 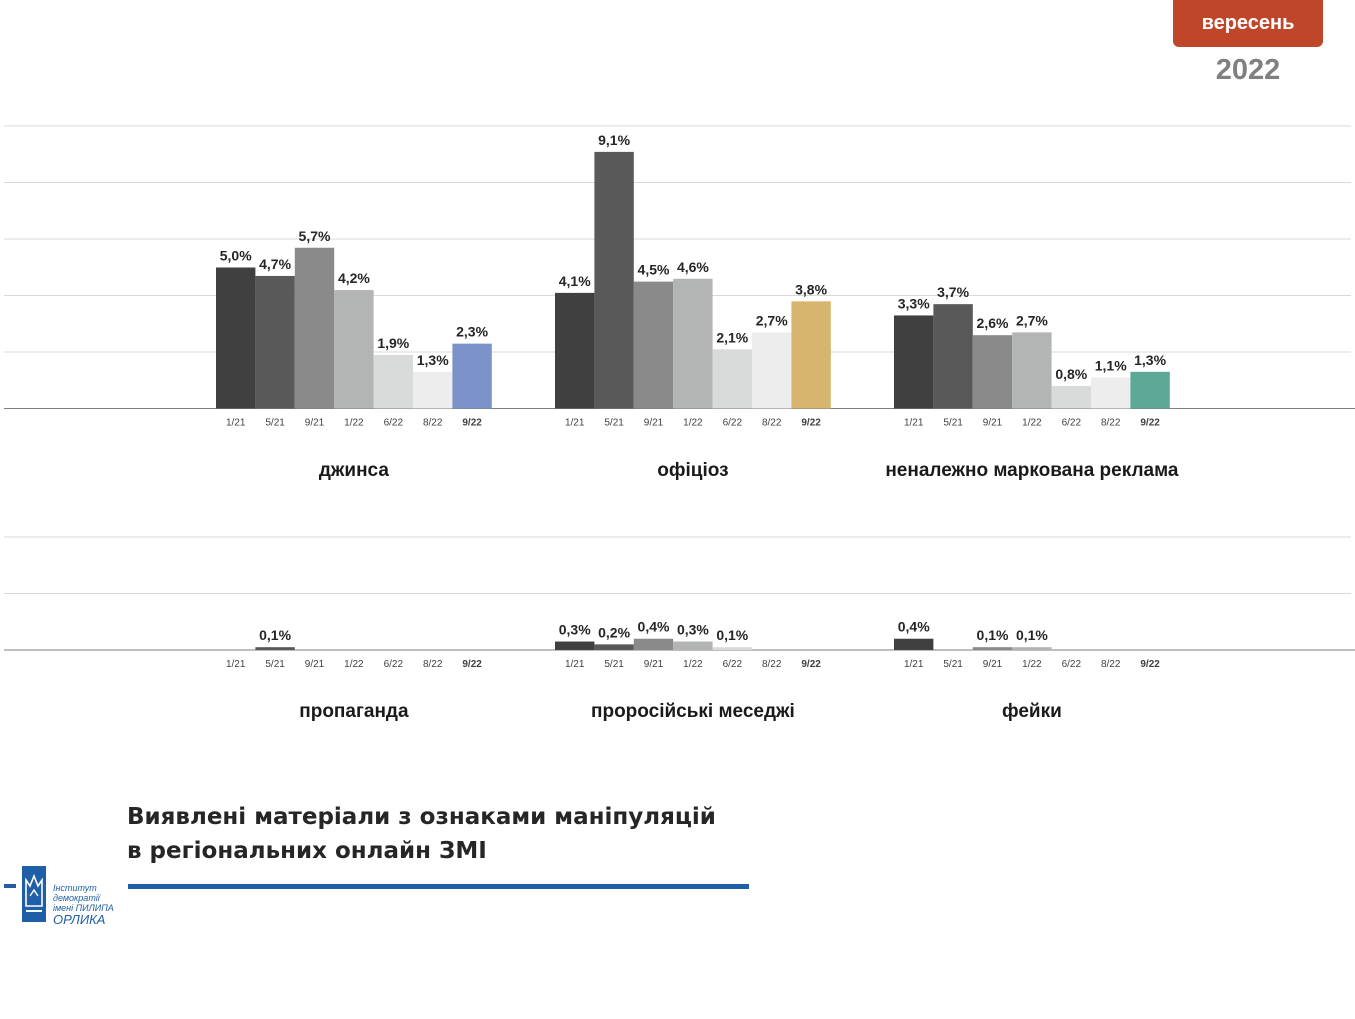 What do you see at coordinates (1111, 365) in the screenshot?
I see `data-label: 1,1%` at bounding box center [1111, 365].